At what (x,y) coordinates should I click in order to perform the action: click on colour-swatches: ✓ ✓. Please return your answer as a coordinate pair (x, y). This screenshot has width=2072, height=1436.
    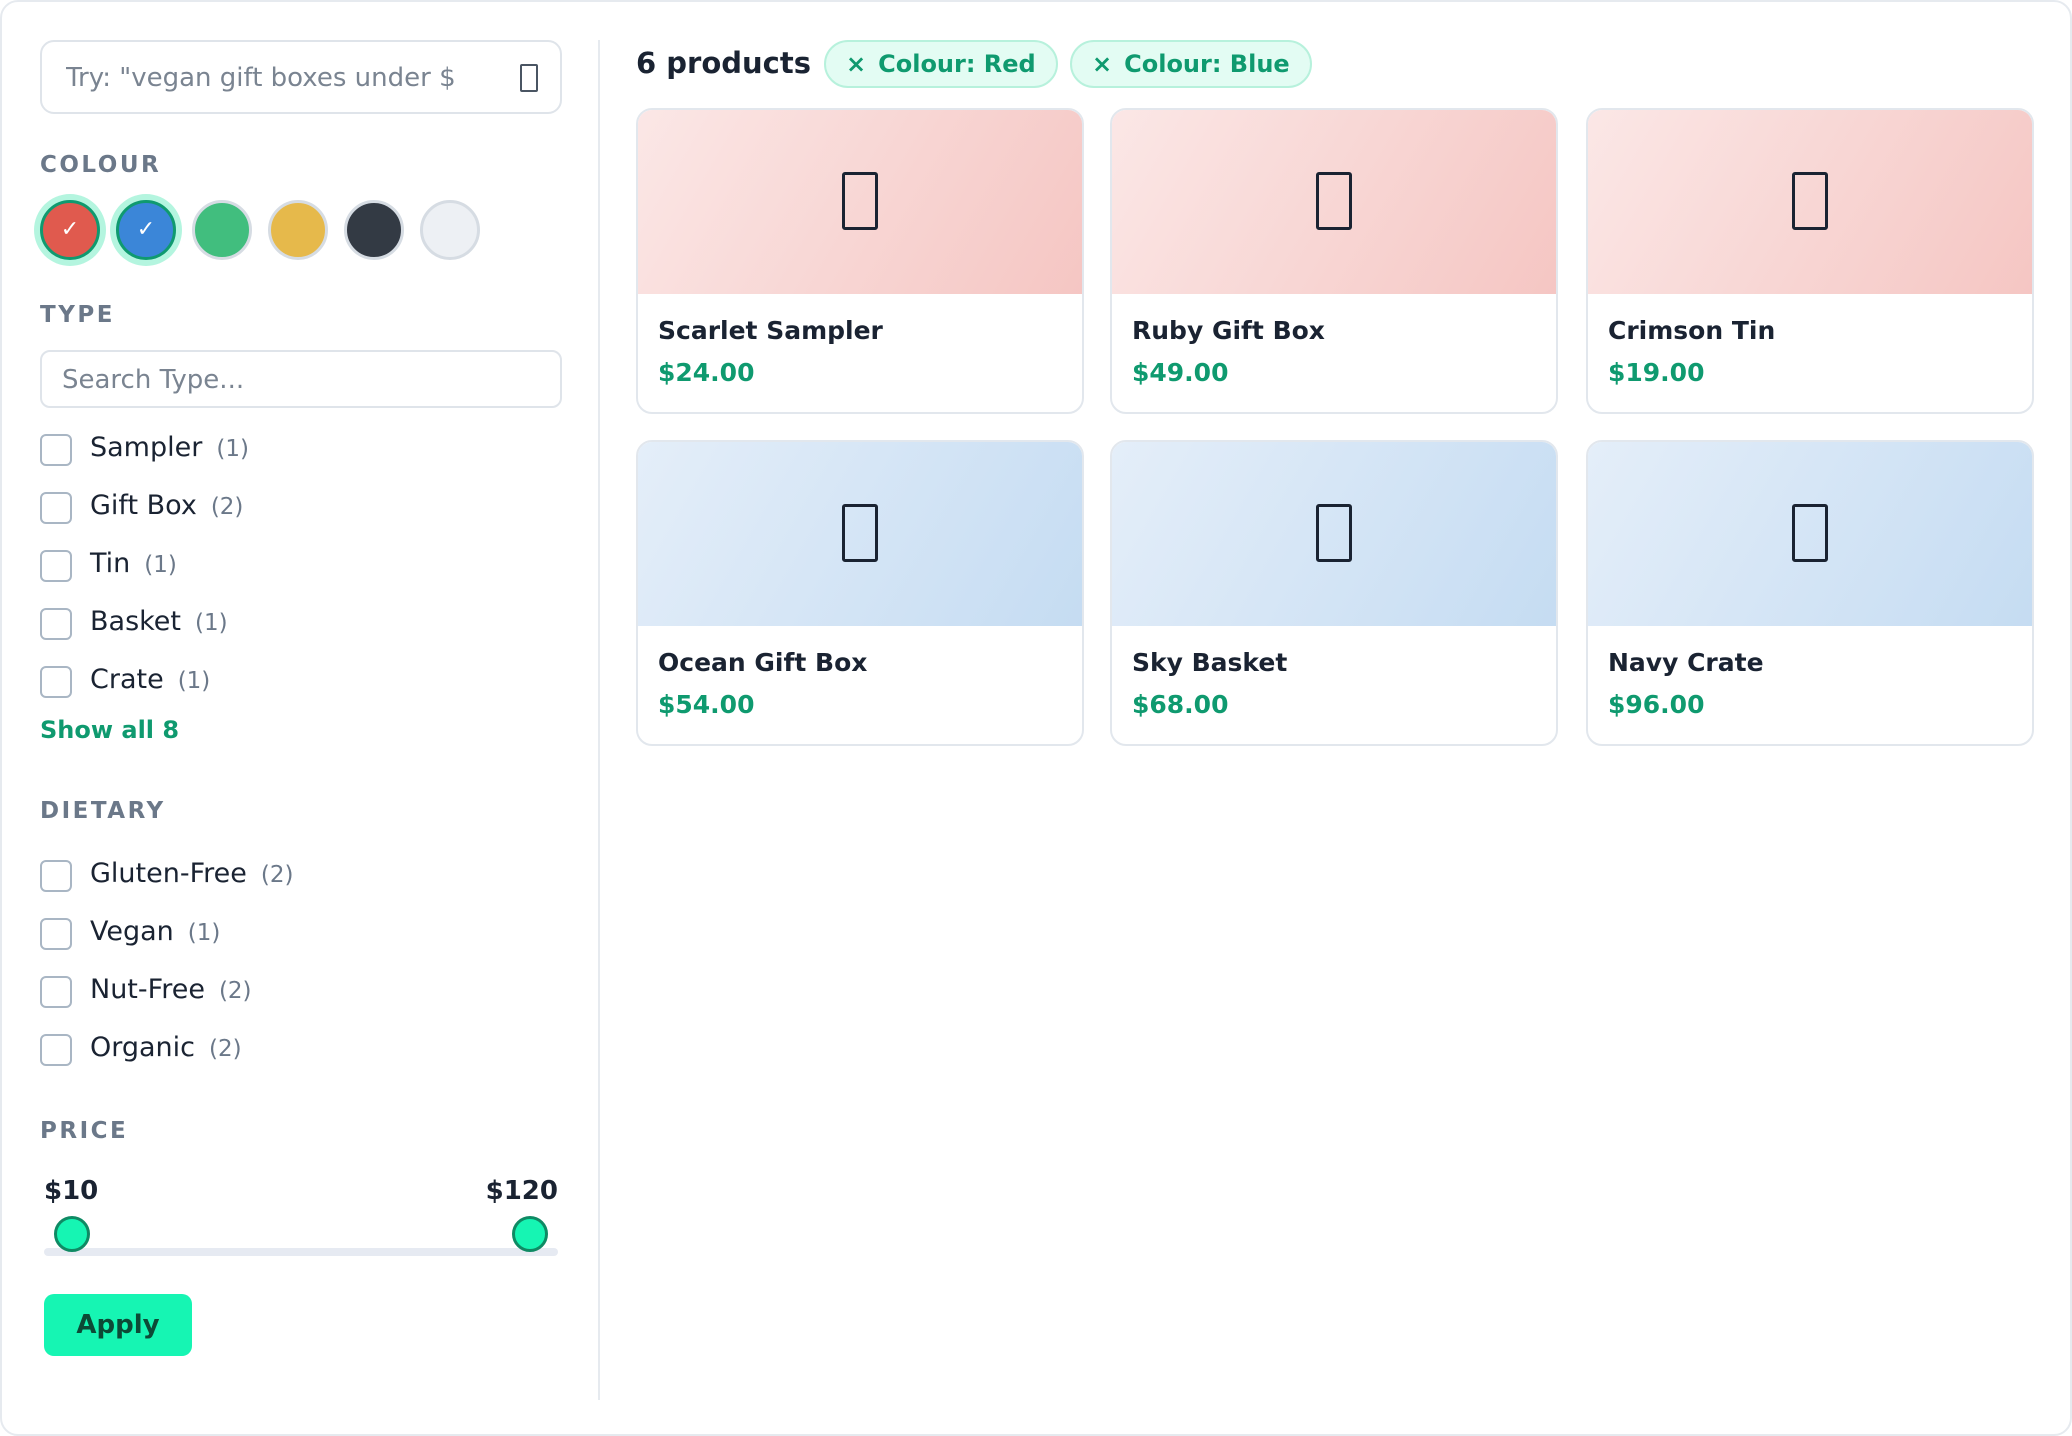
    Looking at the image, I should click on (301, 234).